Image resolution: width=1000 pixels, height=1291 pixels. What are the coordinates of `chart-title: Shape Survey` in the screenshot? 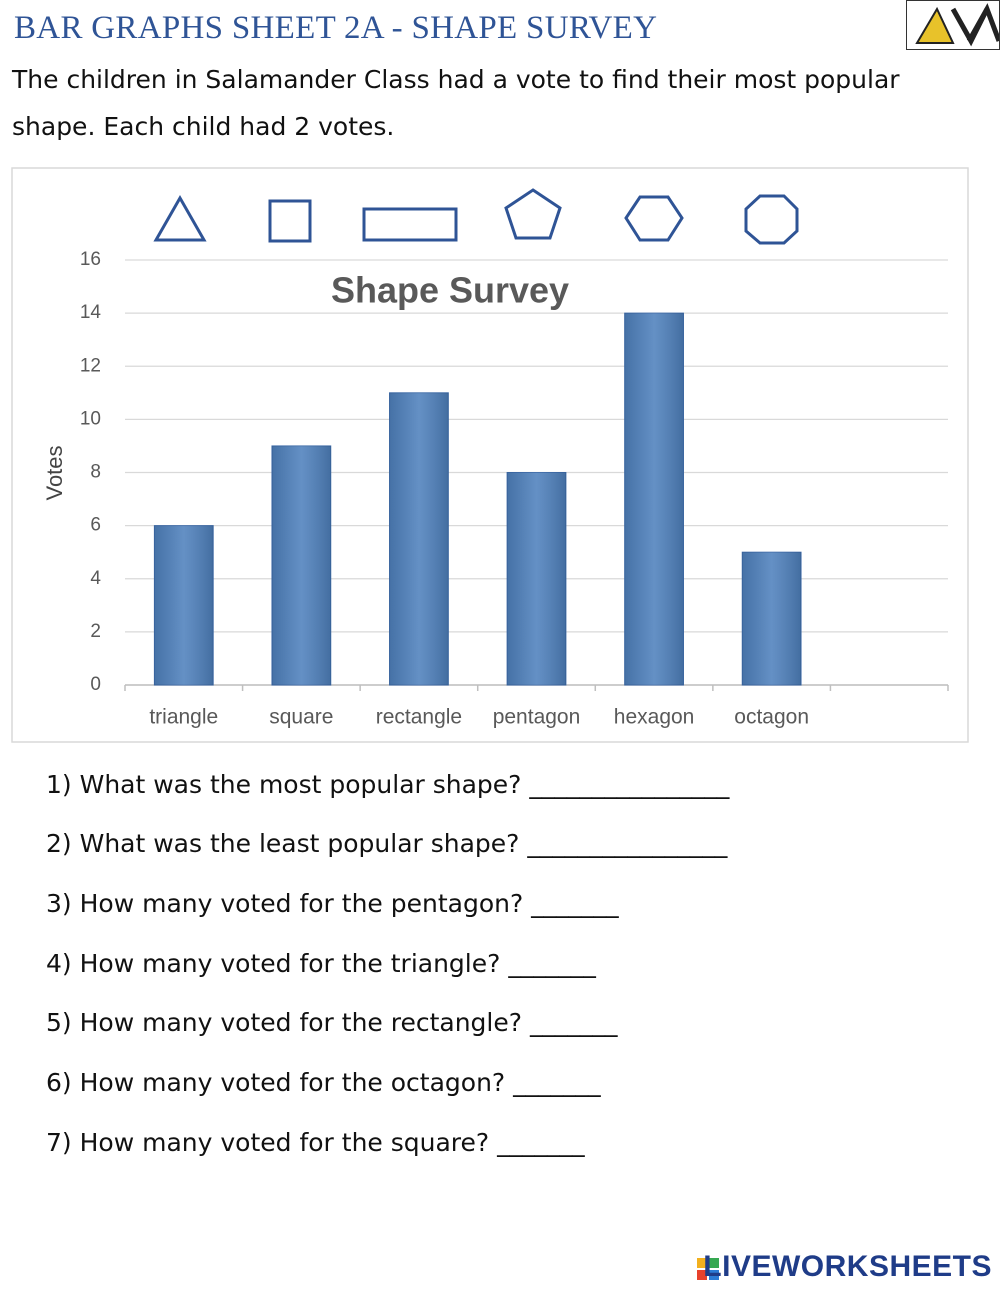 It's located at (450, 290).